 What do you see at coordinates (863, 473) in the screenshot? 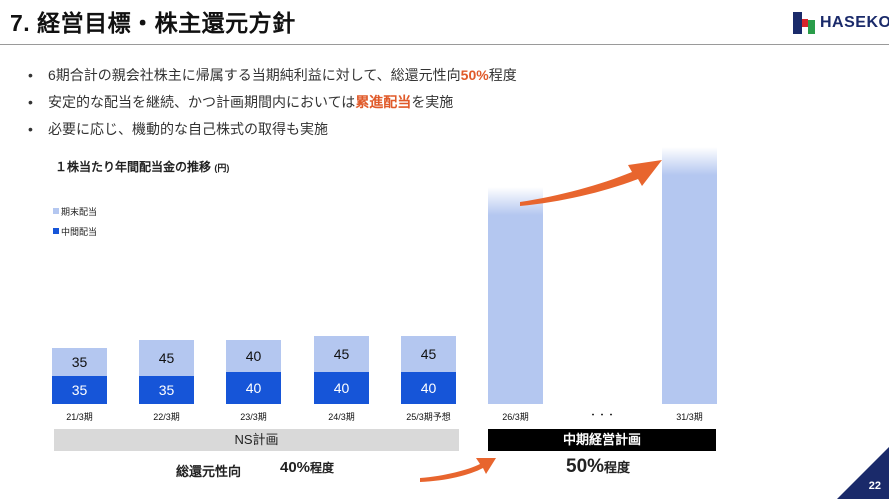
I see `page-corner` at bounding box center [863, 473].